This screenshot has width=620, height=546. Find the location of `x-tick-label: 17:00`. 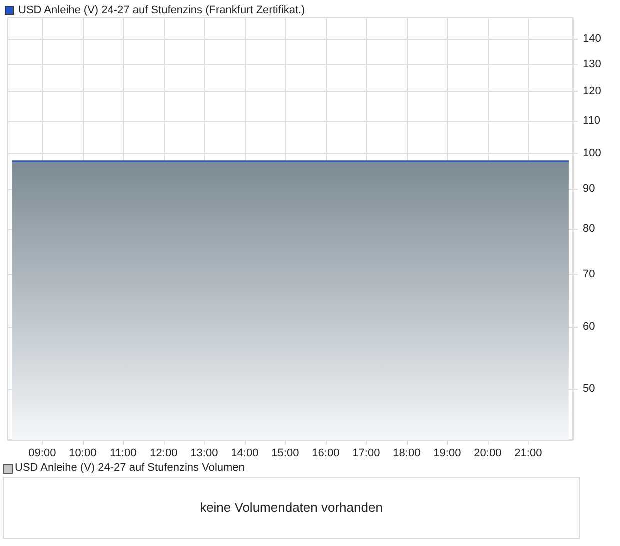

x-tick-label: 17:00 is located at coordinates (366, 454).